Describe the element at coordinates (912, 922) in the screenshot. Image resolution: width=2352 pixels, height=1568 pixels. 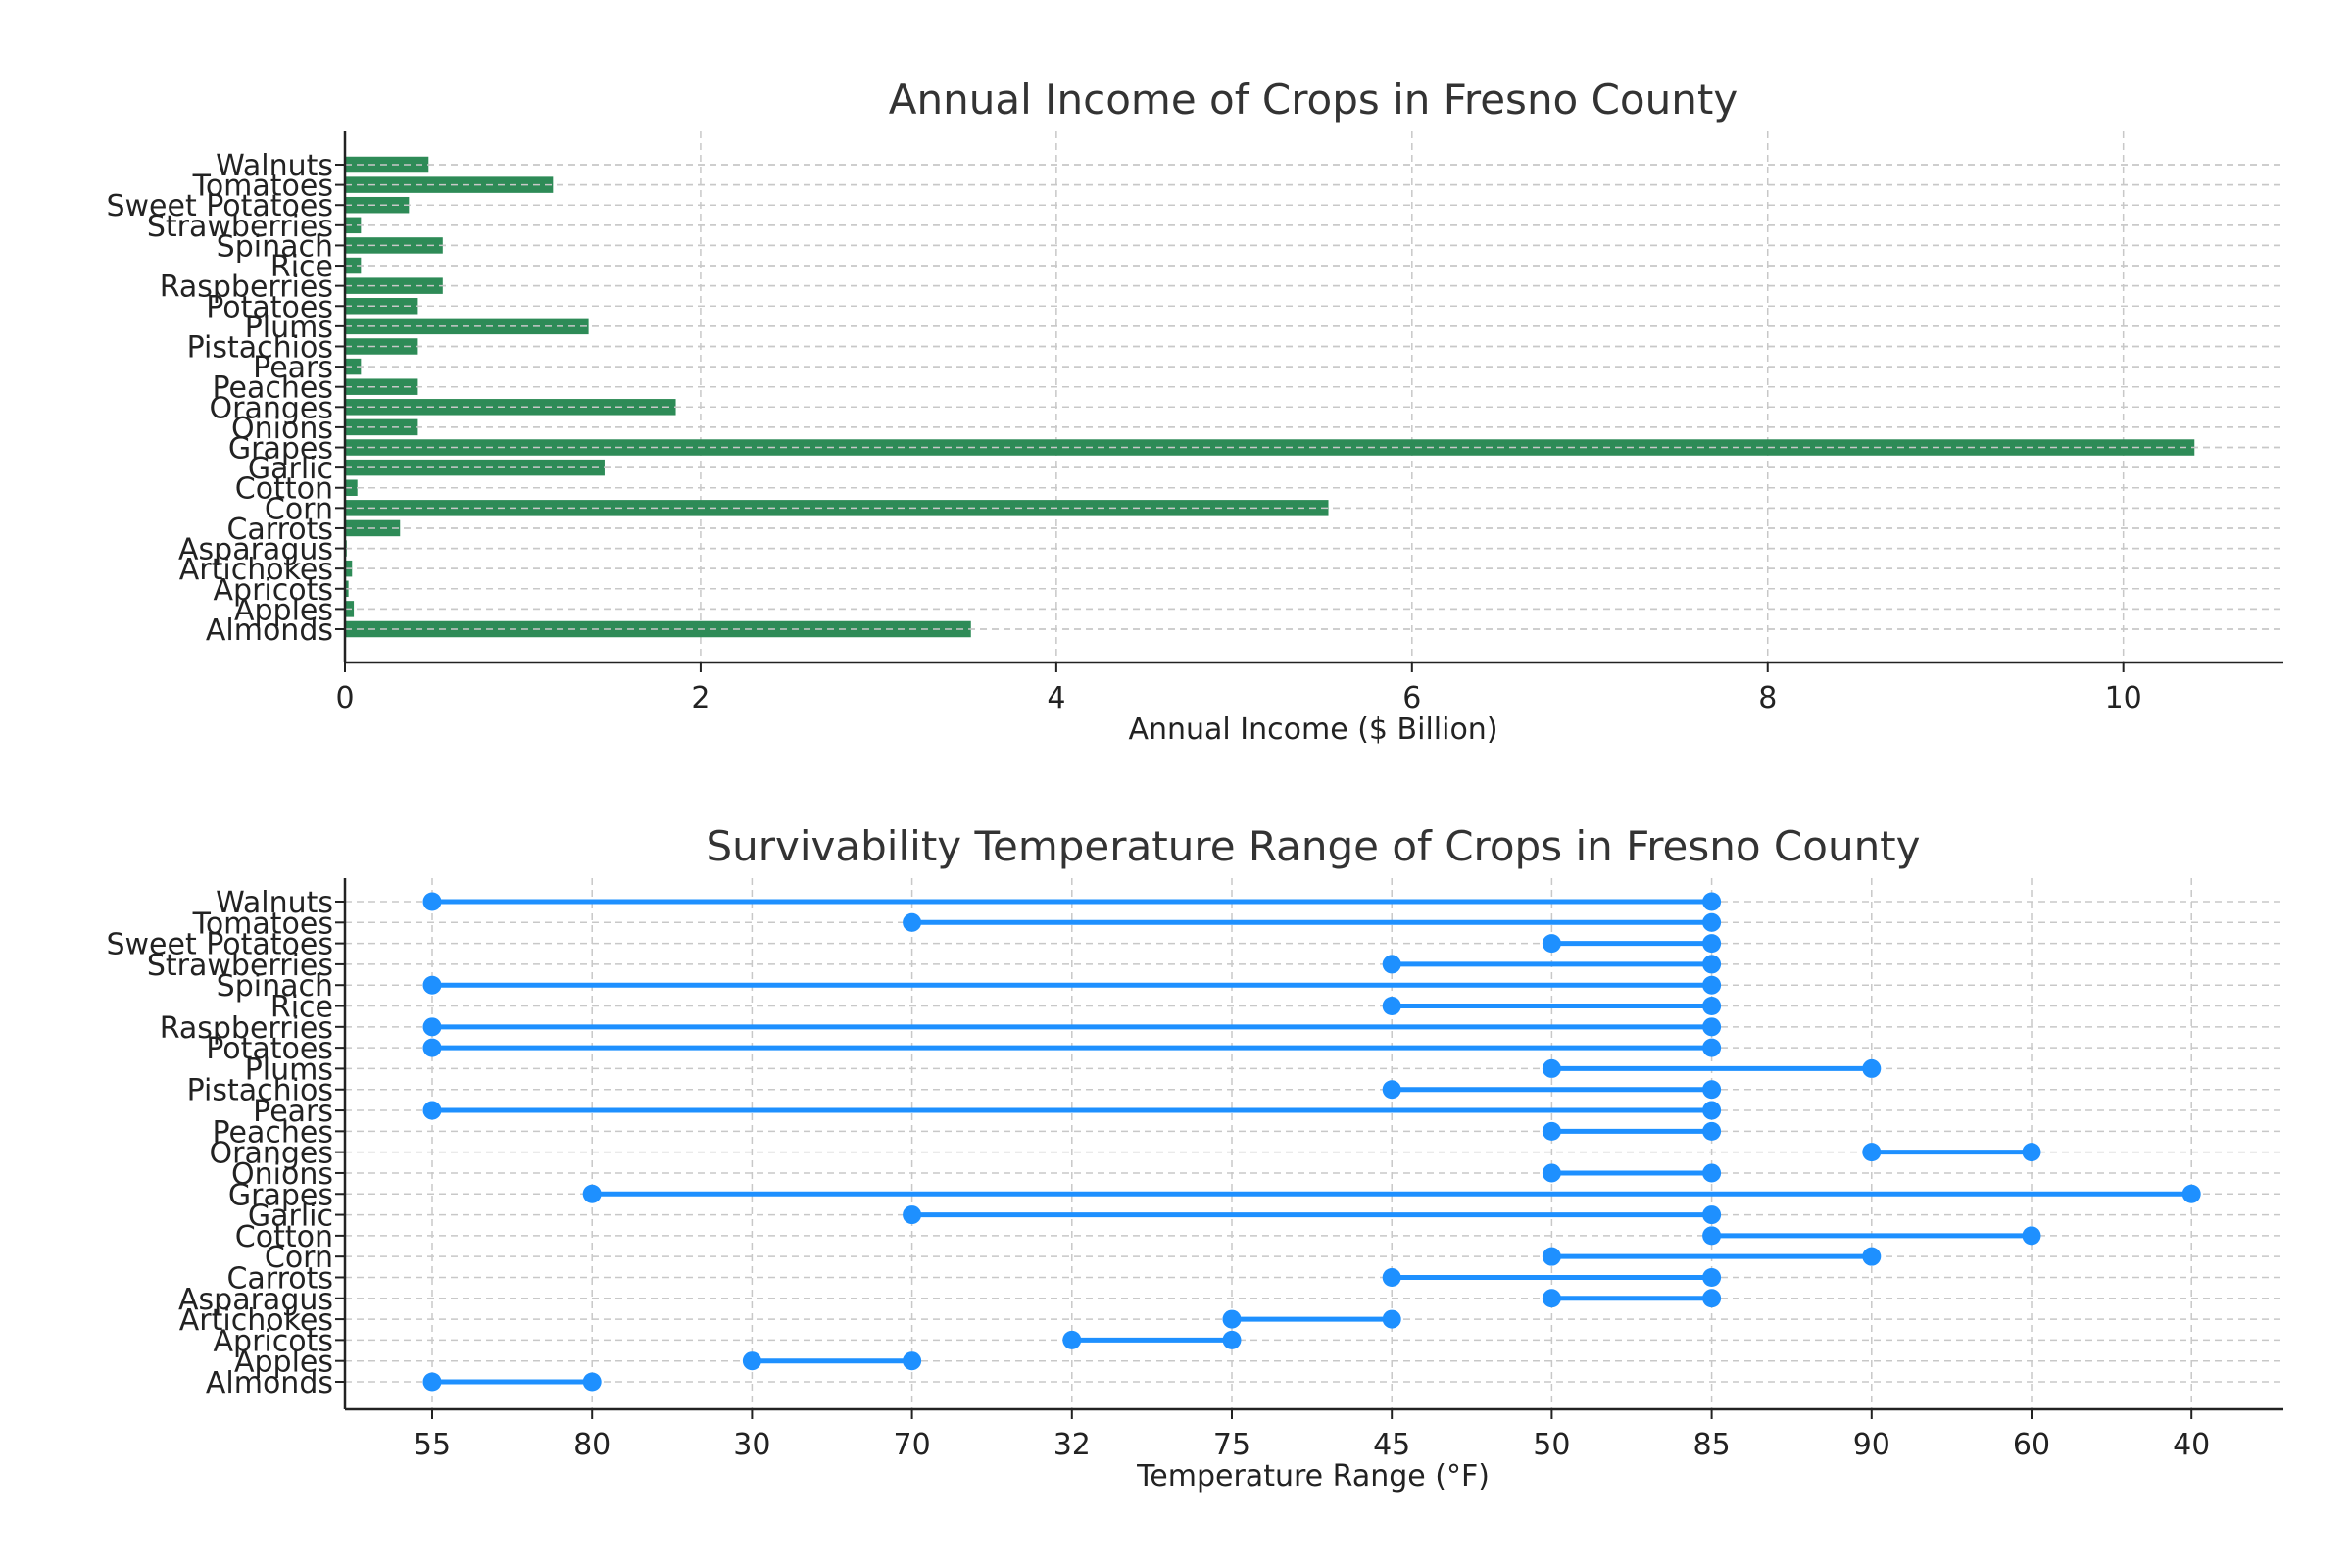
I see `temperature-range-min-point-tomatoes` at that location.